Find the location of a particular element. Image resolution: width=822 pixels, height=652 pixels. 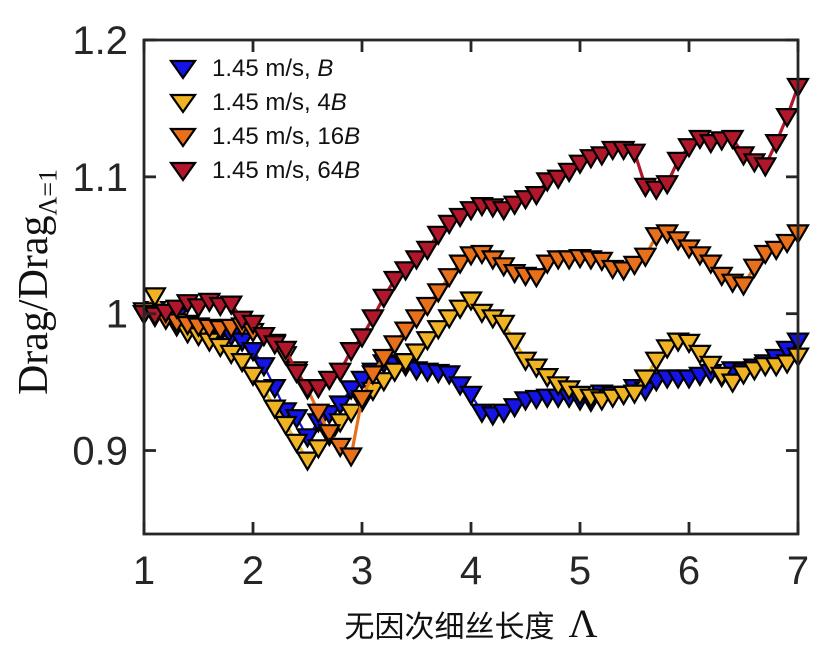

legend-label: 1.45 m/s, 16B is located at coordinates (286, 136).